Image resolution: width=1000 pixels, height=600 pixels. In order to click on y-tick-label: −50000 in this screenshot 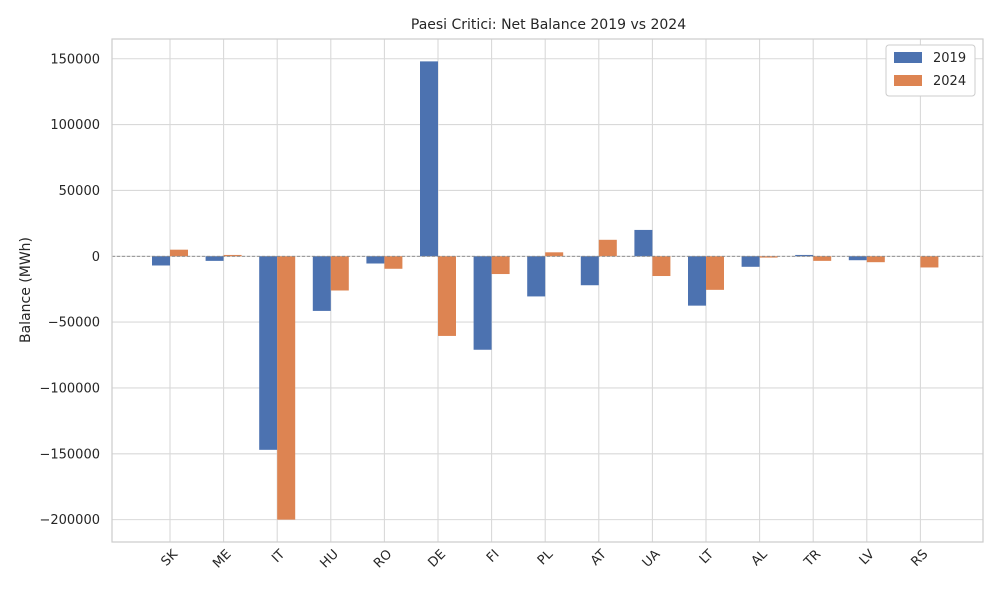, I will do `click(74, 323)`.